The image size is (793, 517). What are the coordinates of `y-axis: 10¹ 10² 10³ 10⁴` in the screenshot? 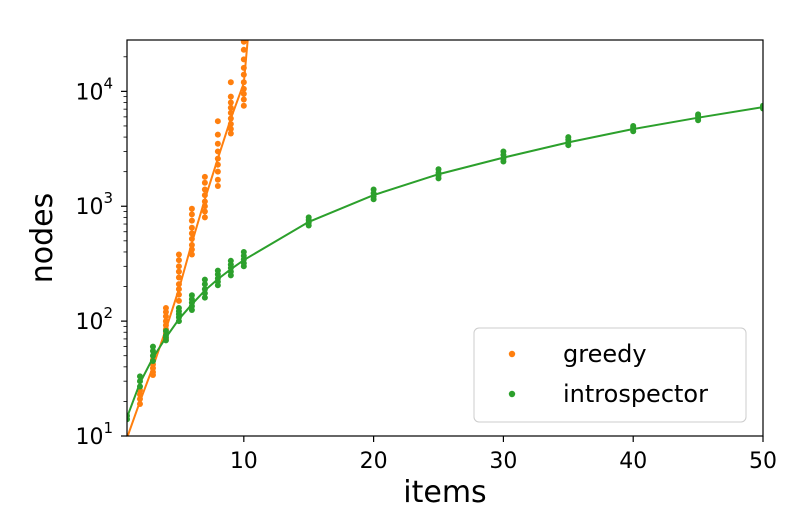 It's located at (101, 253).